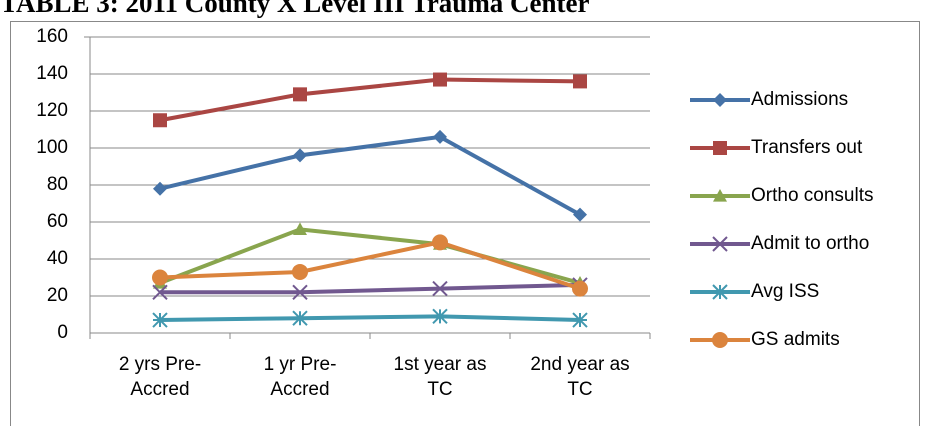 The image size is (925, 426). Describe the element at coordinates (799, 99) in the screenshot. I see `legend-label: Admissions` at that location.